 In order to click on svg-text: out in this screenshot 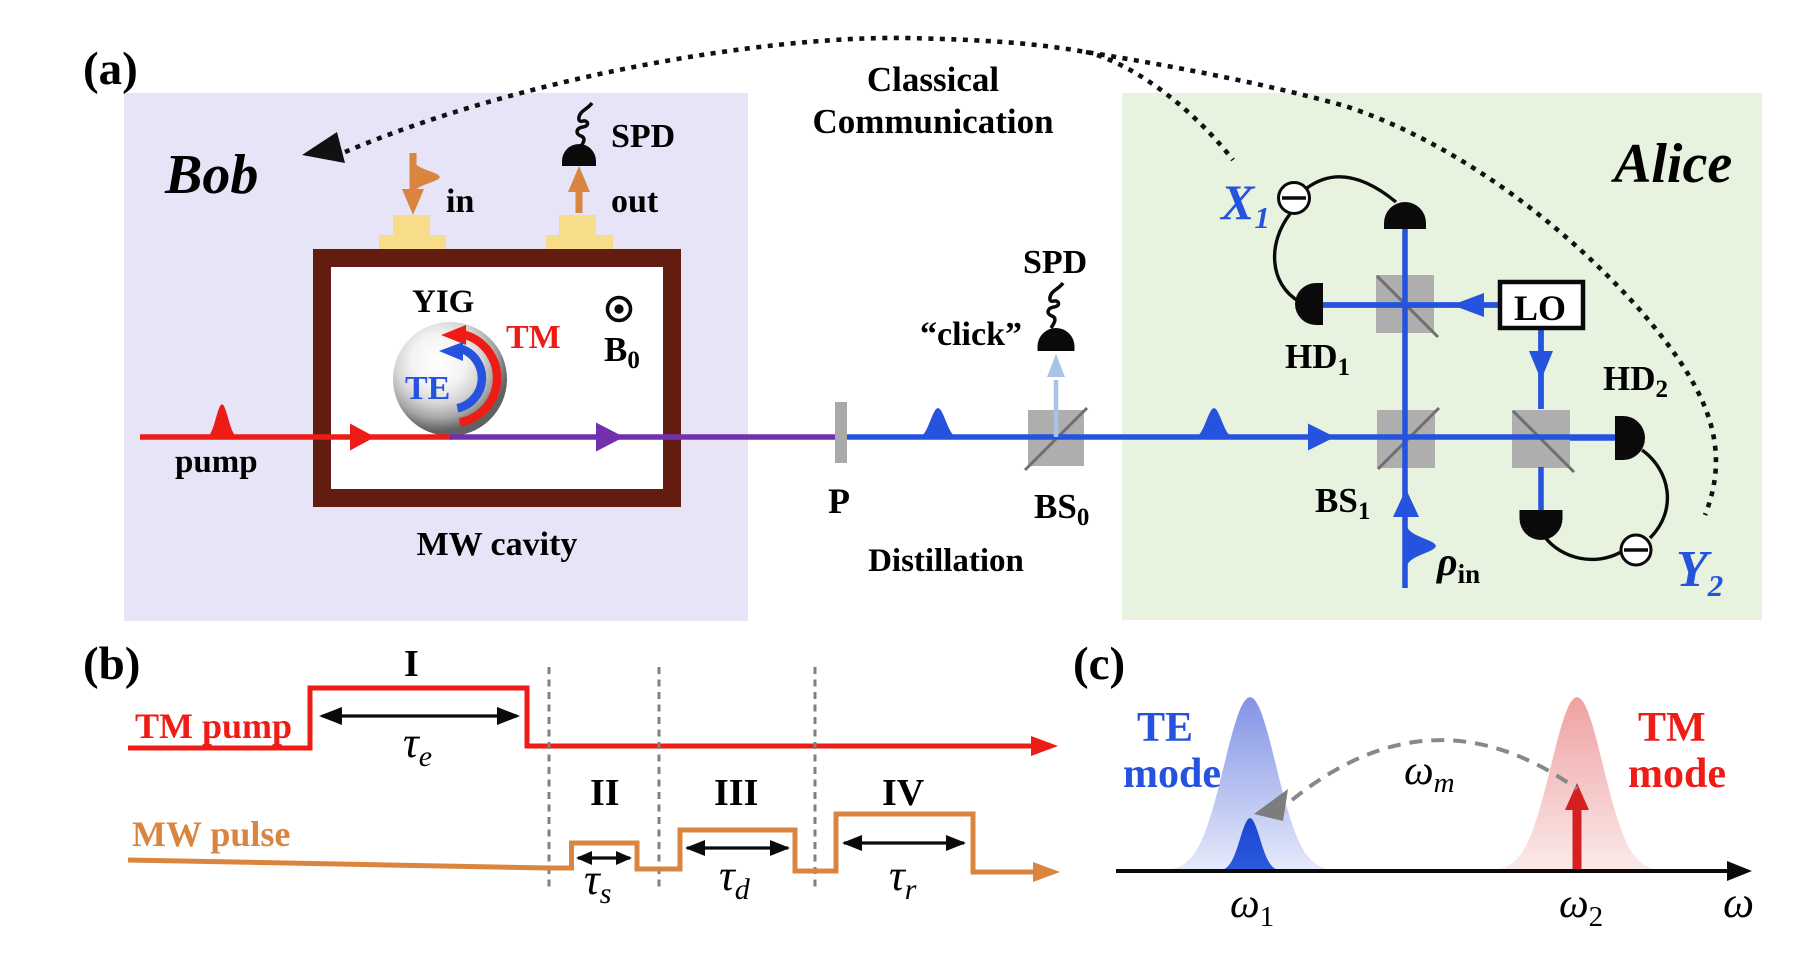, I will do `click(635, 201)`.